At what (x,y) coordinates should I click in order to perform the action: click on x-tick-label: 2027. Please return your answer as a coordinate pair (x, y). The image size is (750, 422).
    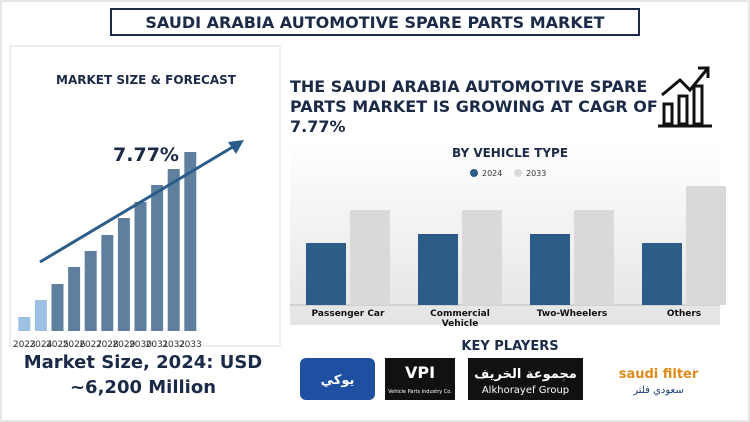
    Looking at the image, I should click on (90, 345).